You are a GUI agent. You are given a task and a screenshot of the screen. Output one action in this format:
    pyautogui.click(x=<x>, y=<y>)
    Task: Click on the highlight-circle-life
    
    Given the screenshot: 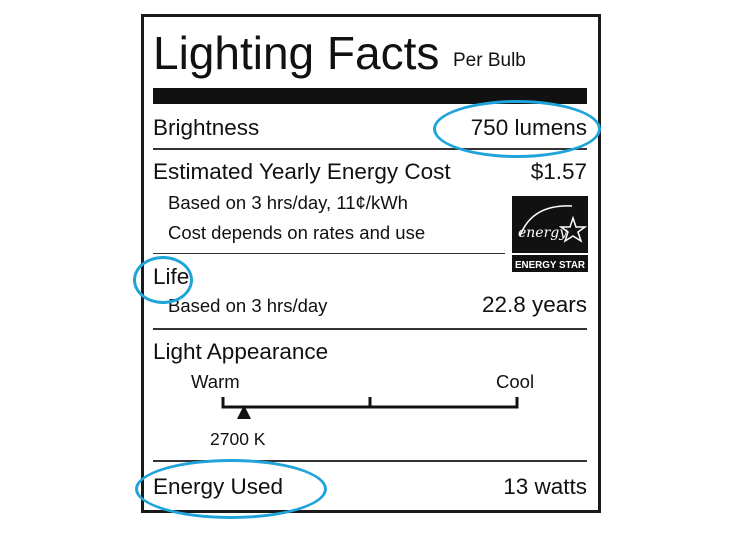 What is the action you would take?
    pyautogui.click(x=163, y=280)
    